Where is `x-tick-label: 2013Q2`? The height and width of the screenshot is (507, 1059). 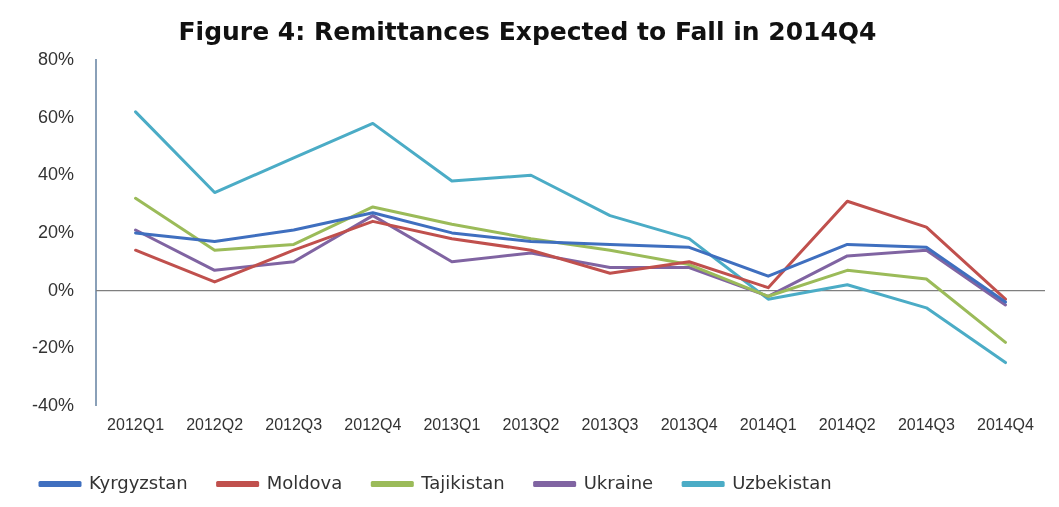 x-tick-label: 2013Q2 is located at coordinates (531, 424).